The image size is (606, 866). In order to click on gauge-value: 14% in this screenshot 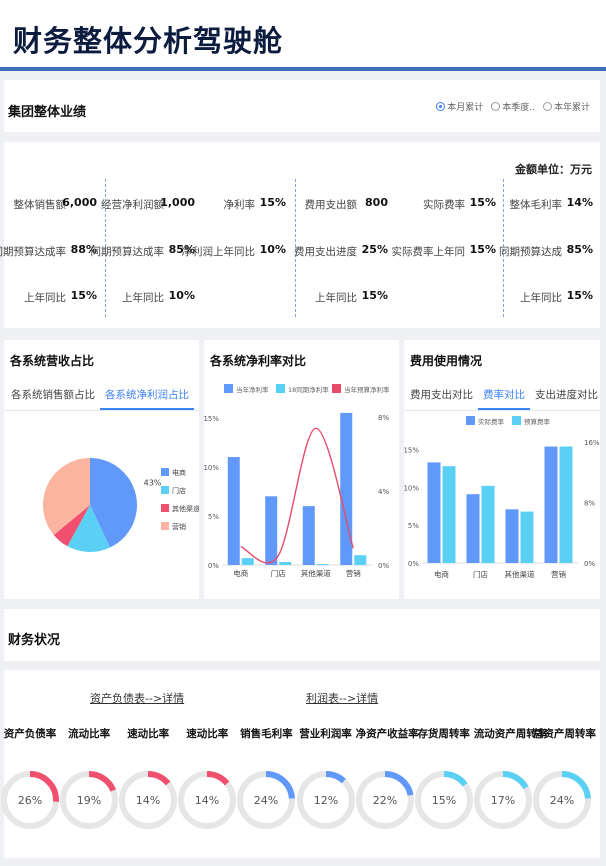, I will do `click(207, 800)`.